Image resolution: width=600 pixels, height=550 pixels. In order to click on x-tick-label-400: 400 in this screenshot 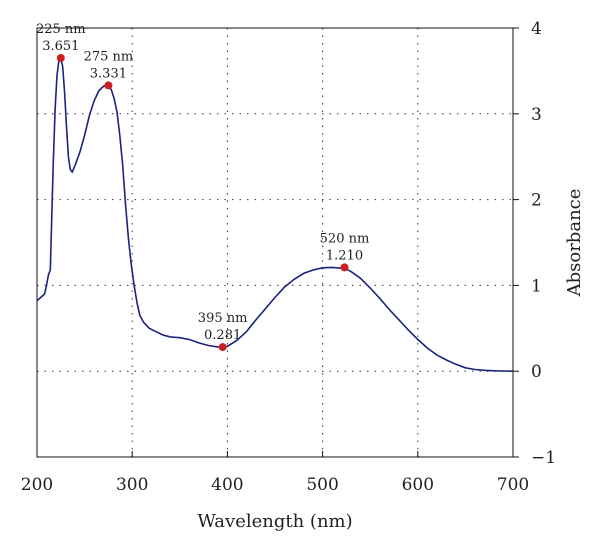, I will do `click(227, 485)`.